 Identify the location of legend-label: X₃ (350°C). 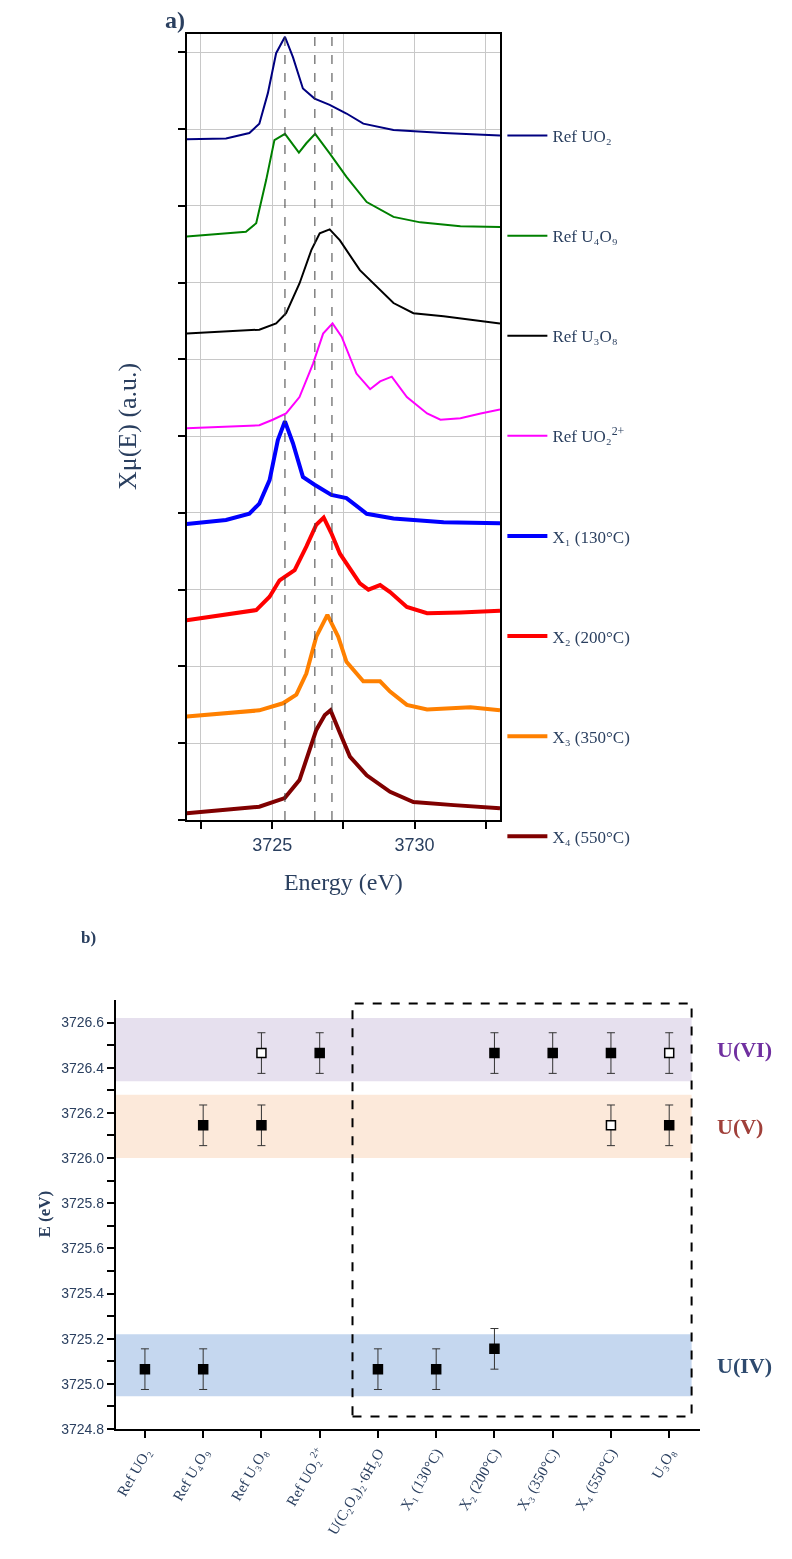
(591, 737).